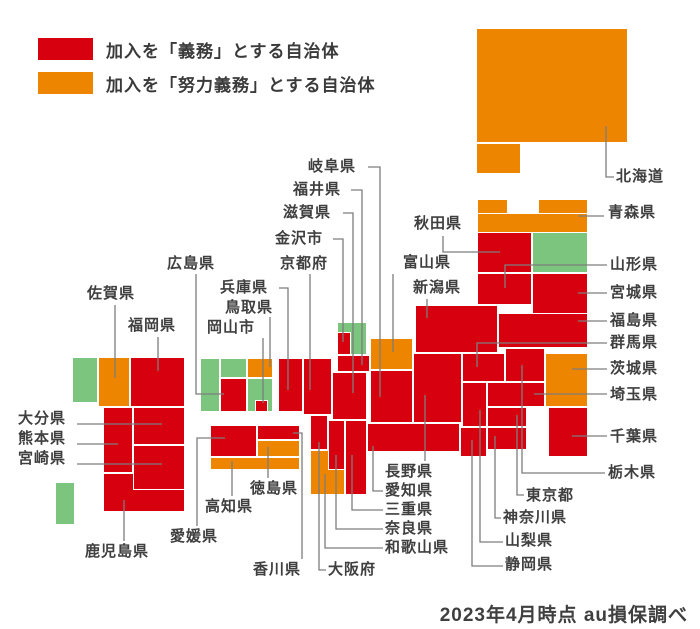  I want to click on region-aomori-part2, so click(492, 206).